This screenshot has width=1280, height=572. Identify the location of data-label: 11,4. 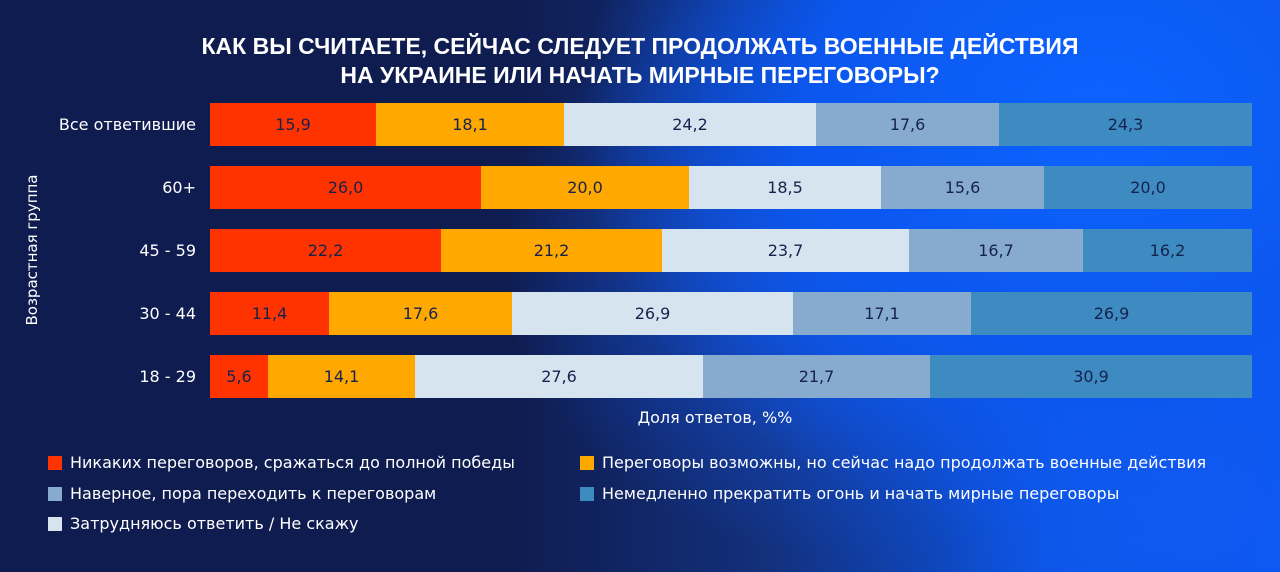
(269, 313).